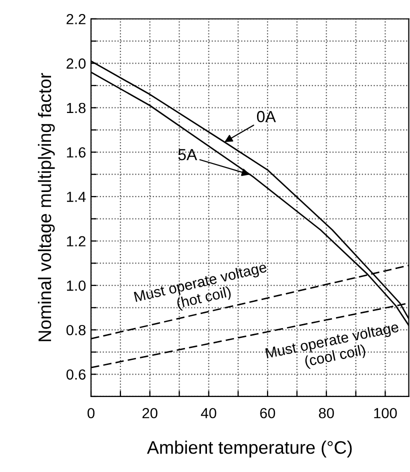 The height and width of the screenshot is (472, 410). I want to click on text: 0A, so click(266, 116).